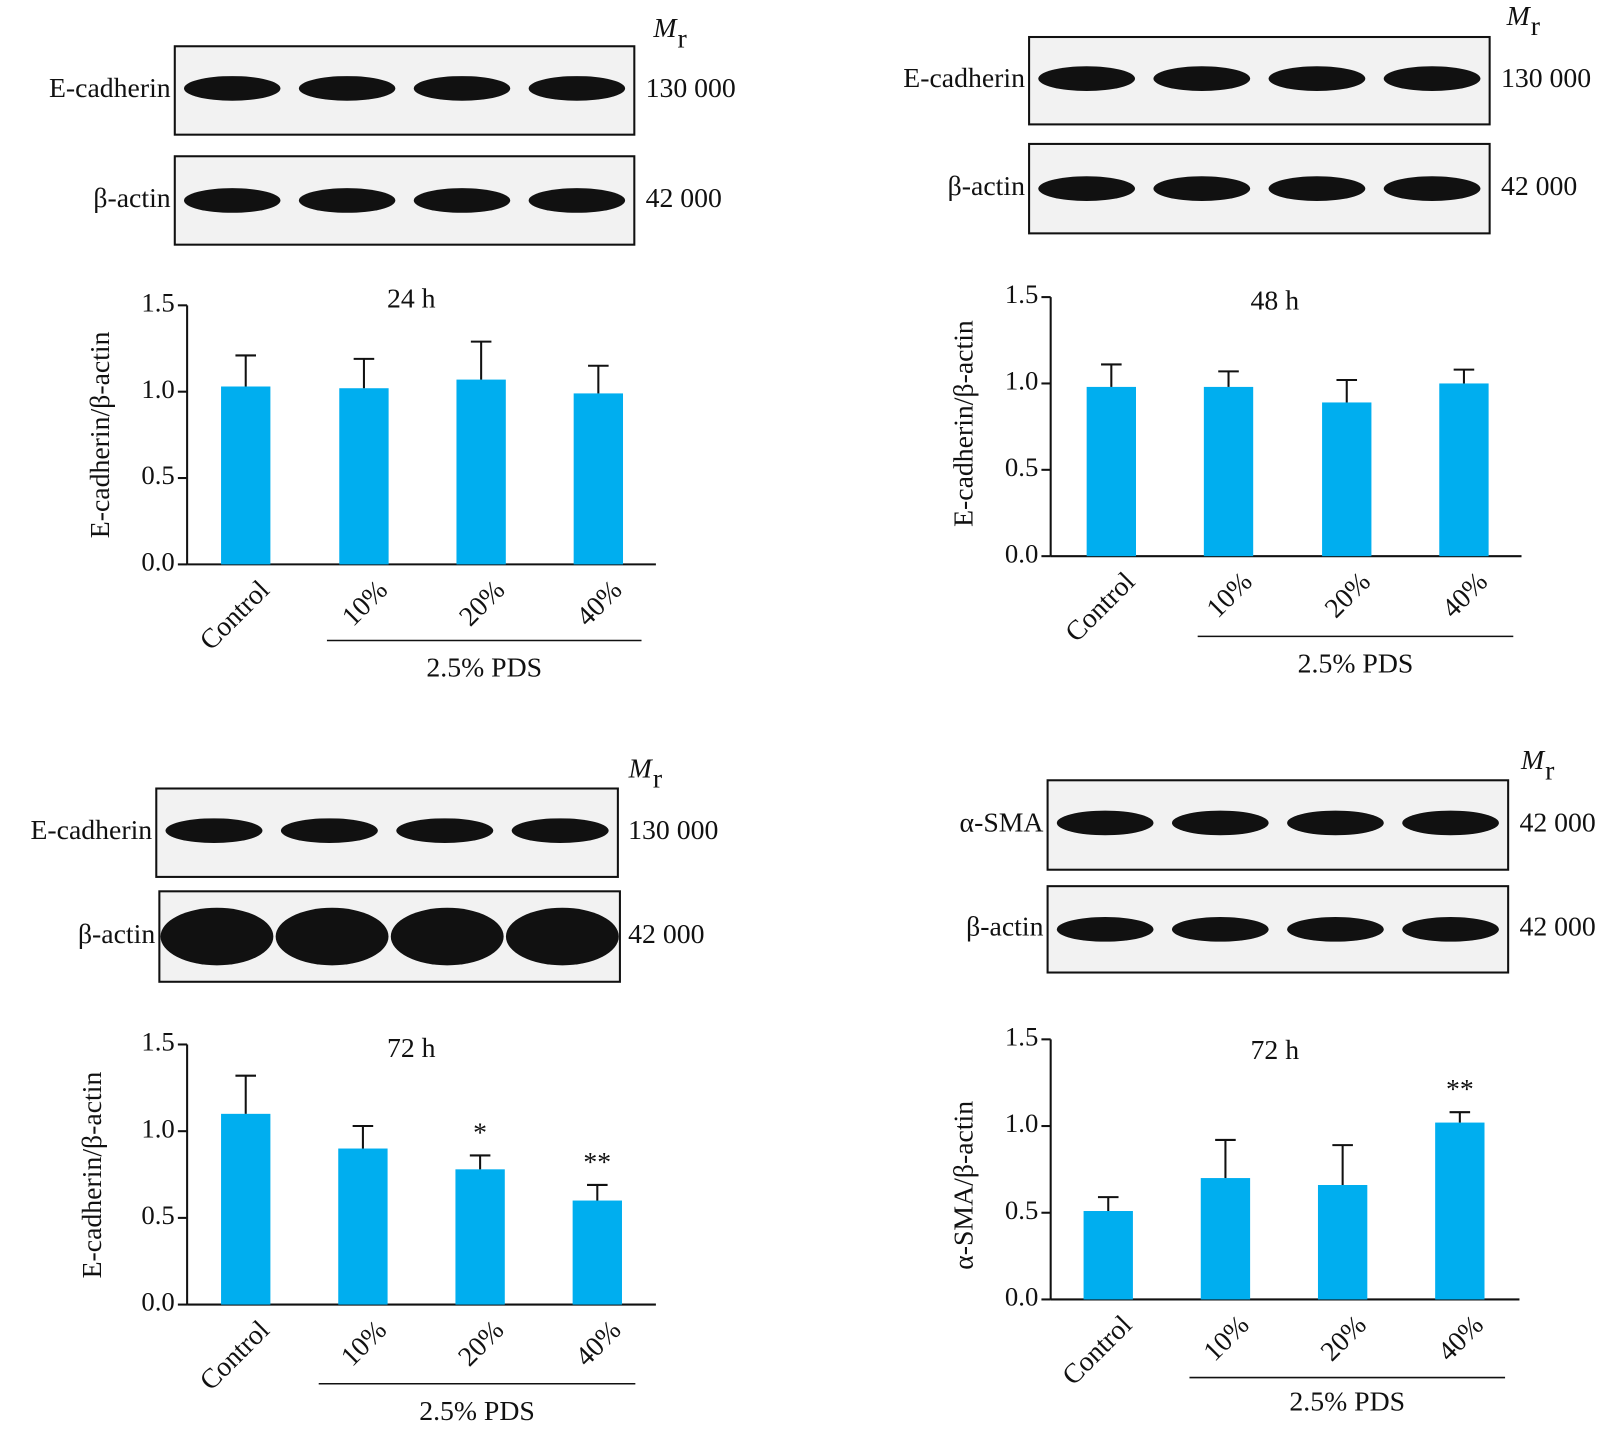  I want to click on blot-label: α-SMA, so click(1002, 822).